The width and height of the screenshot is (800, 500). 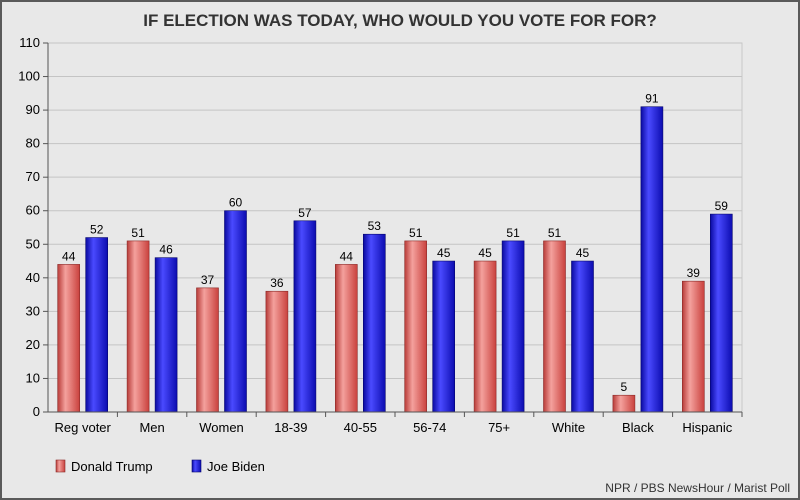 I want to click on data-label: 36, so click(x=277, y=283).